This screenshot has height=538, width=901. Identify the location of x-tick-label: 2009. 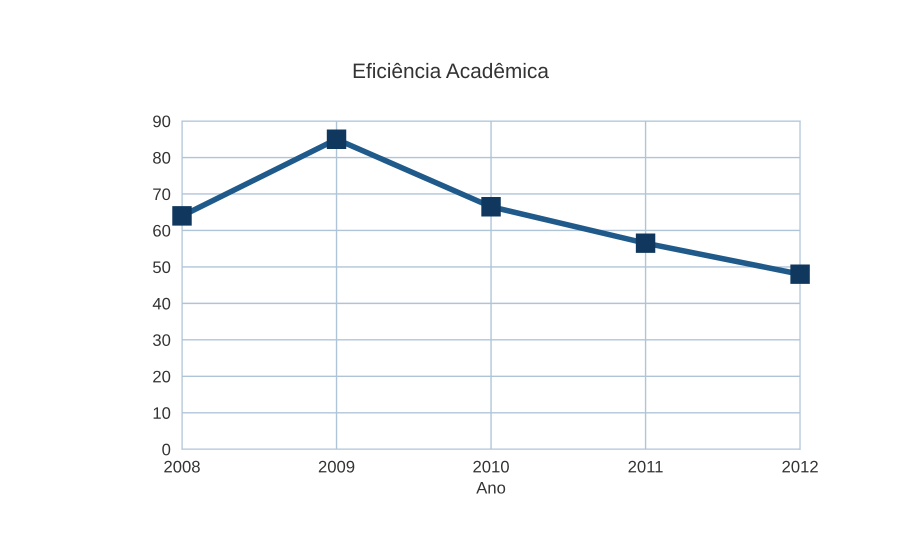
(336, 466).